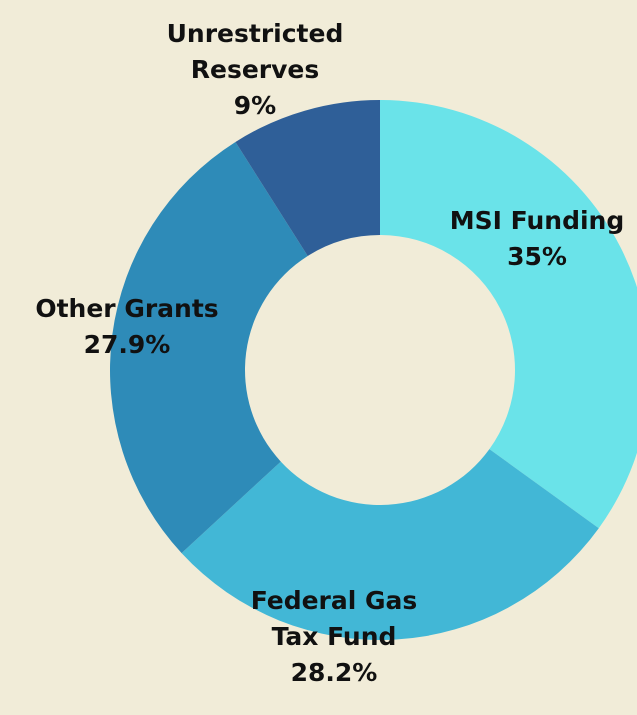  I want to click on segment-label: Unrestricted Reserves 9%, so click(255, 70).